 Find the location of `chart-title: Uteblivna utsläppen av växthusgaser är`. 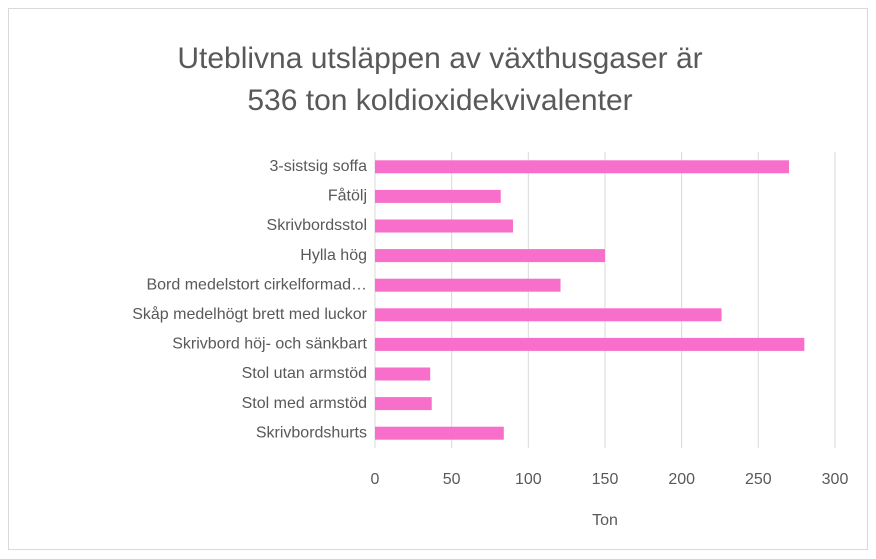

chart-title: Uteblivna utsläppen av växthusgaser är is located at coordinates (439, 58).